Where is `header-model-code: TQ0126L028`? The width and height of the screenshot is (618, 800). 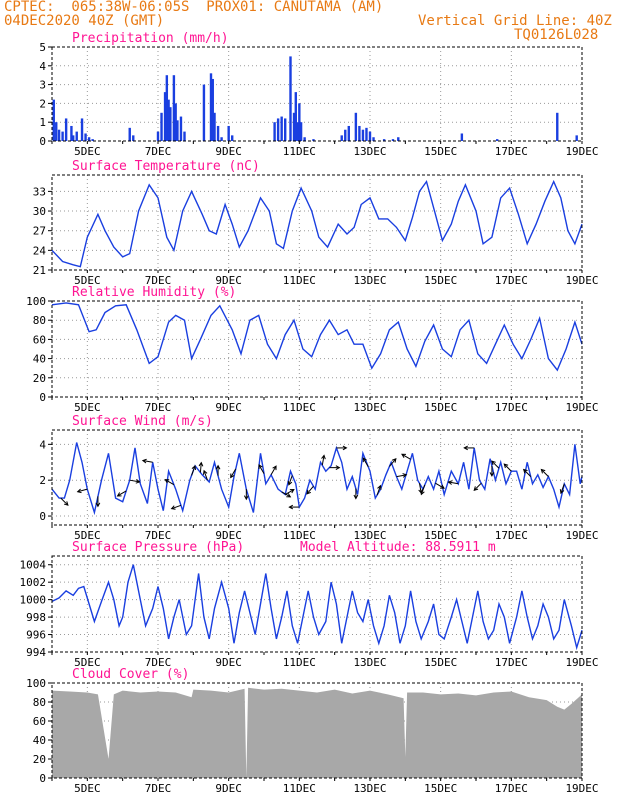
header-model-code: TQ0126L028 is located at coordinates (556, 35).